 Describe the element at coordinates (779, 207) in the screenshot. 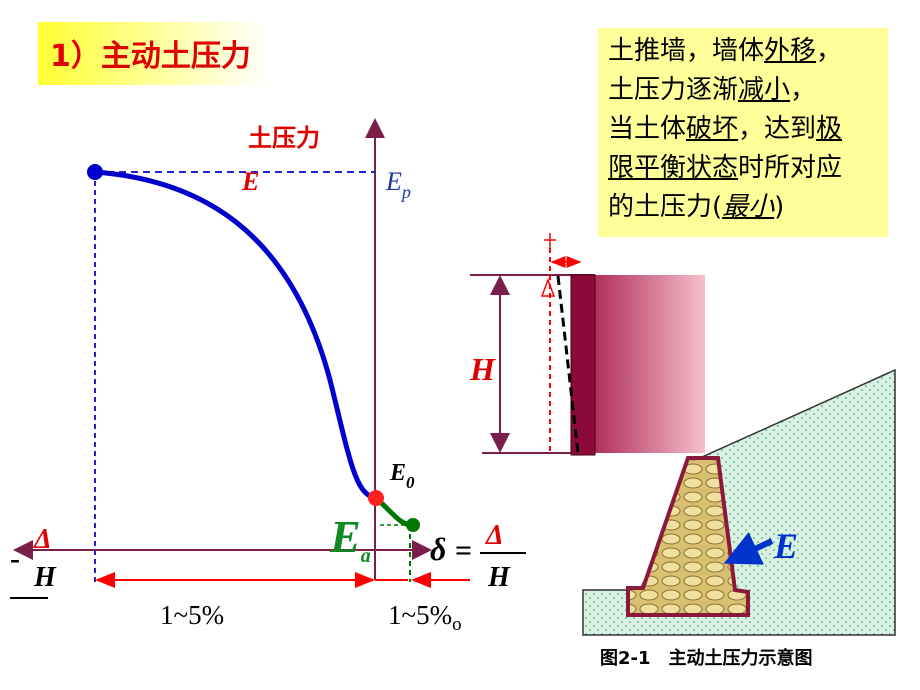

I see `note-text: )` at that location.